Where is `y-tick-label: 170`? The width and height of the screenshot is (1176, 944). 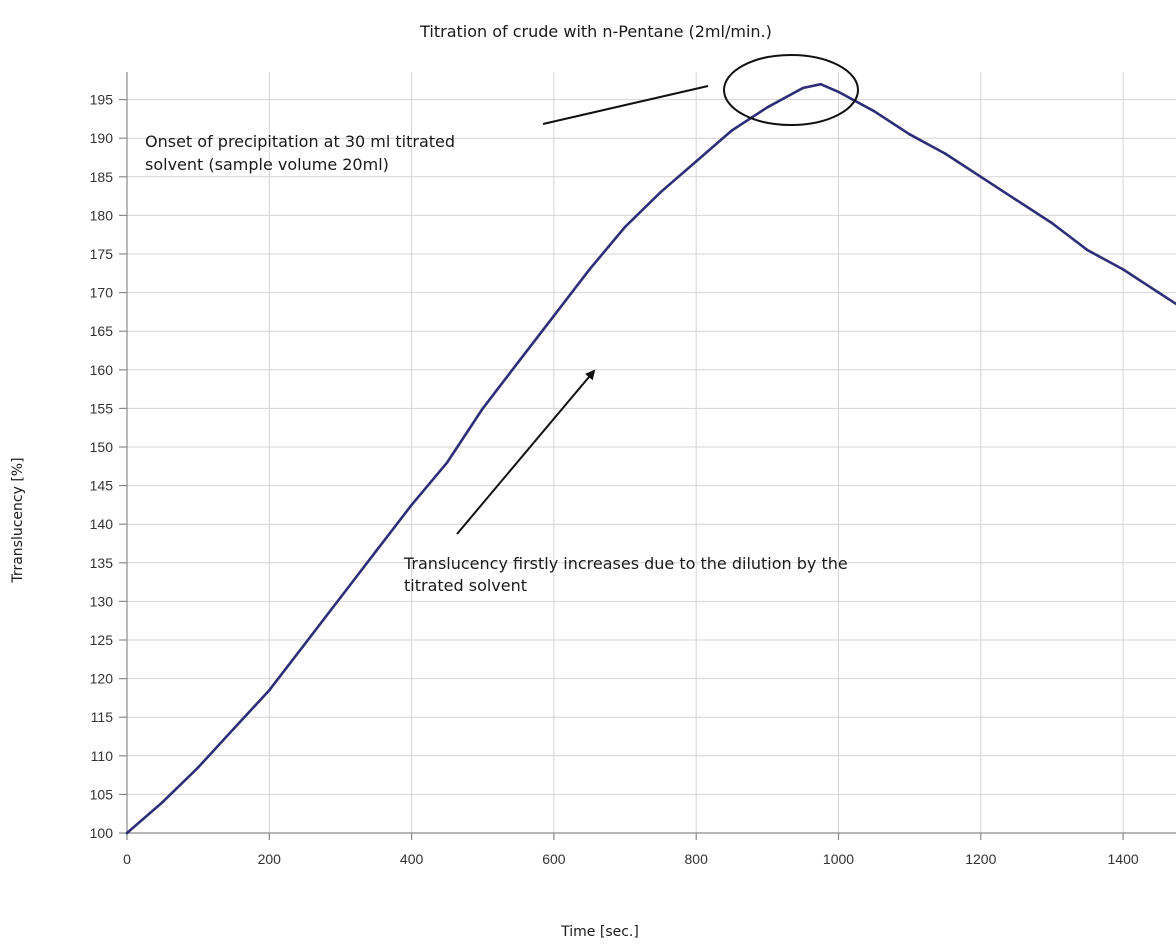 y-tick-label: 170 is located at coordinates (102, 293).